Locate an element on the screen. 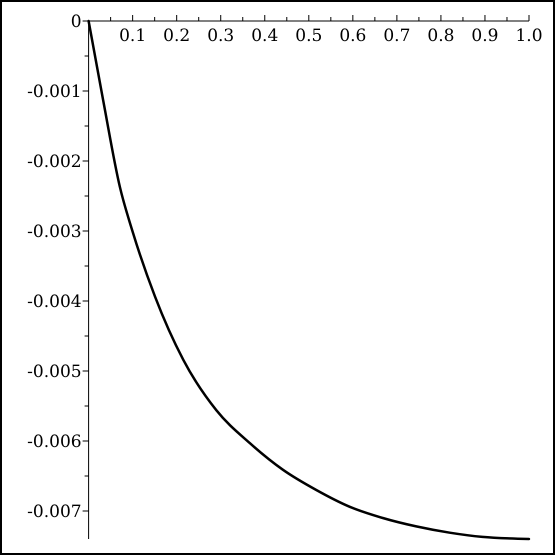 The height and width of the screenshot is (555, 555). x-tick-label: 0.8 is located at coordinates (440, 36).